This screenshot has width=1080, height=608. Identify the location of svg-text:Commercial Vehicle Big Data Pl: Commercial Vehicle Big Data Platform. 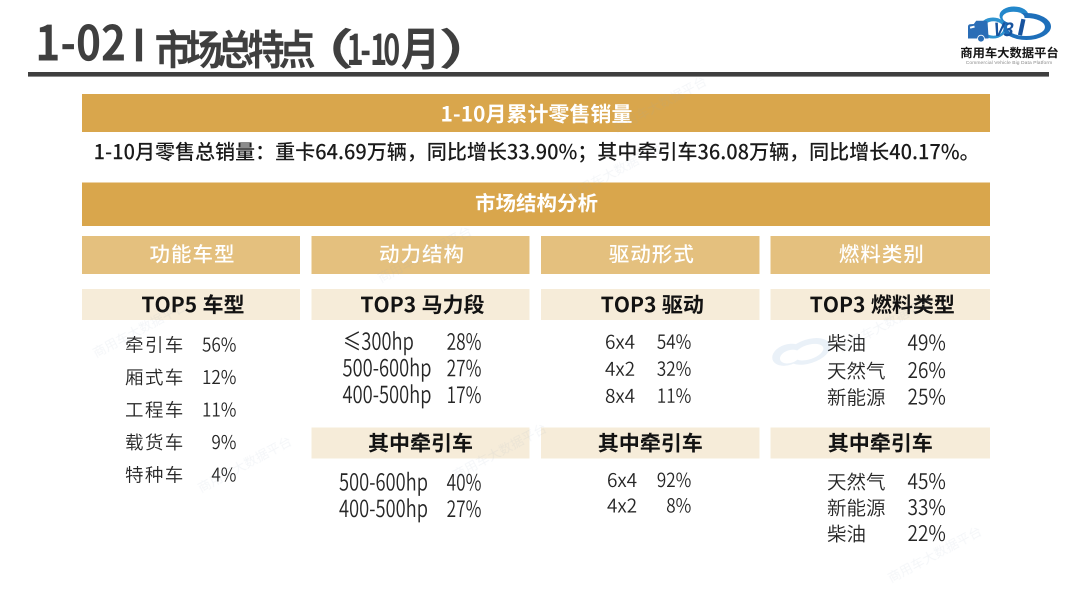
(1009, 63).